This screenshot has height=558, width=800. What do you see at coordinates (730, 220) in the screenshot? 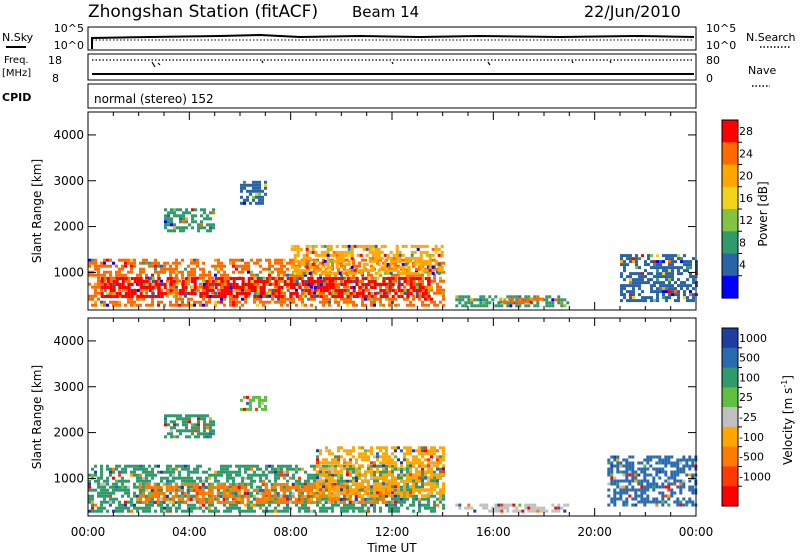
I see `power-colorbar-swatch` at bounding box center [730, 220].